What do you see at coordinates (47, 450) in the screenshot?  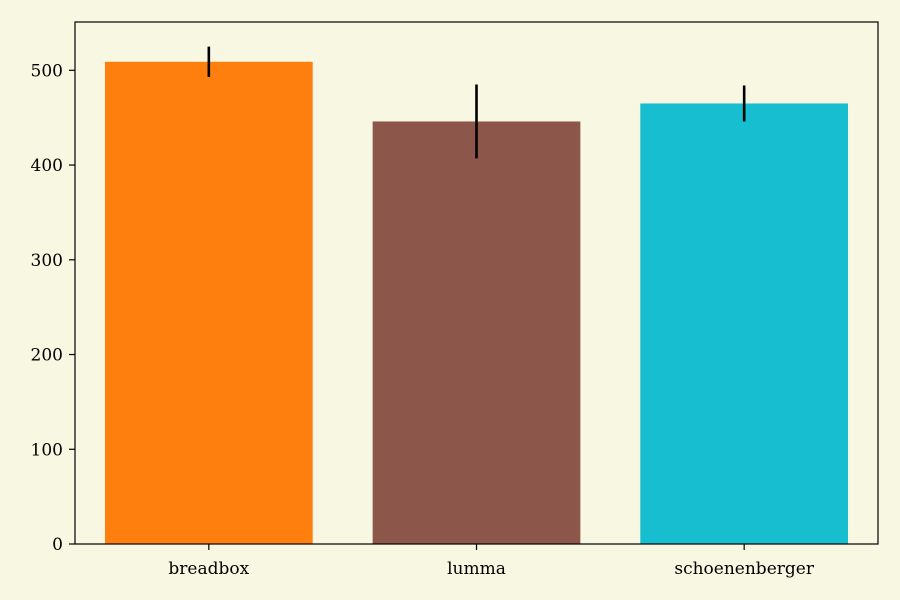 I see `y-tick-label: 100` at bounding box center [47, 450].